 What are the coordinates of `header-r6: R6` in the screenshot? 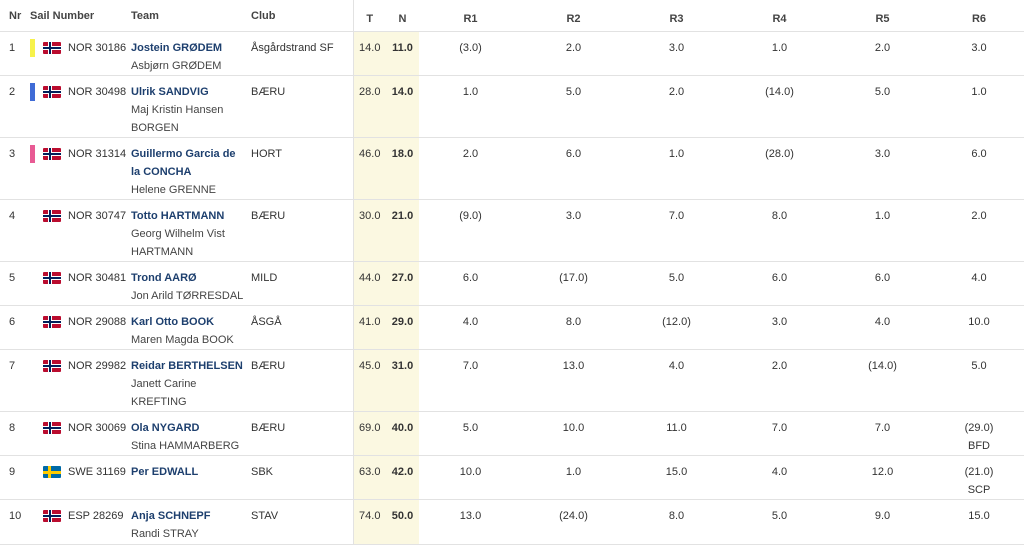 It's located at (979, 16).